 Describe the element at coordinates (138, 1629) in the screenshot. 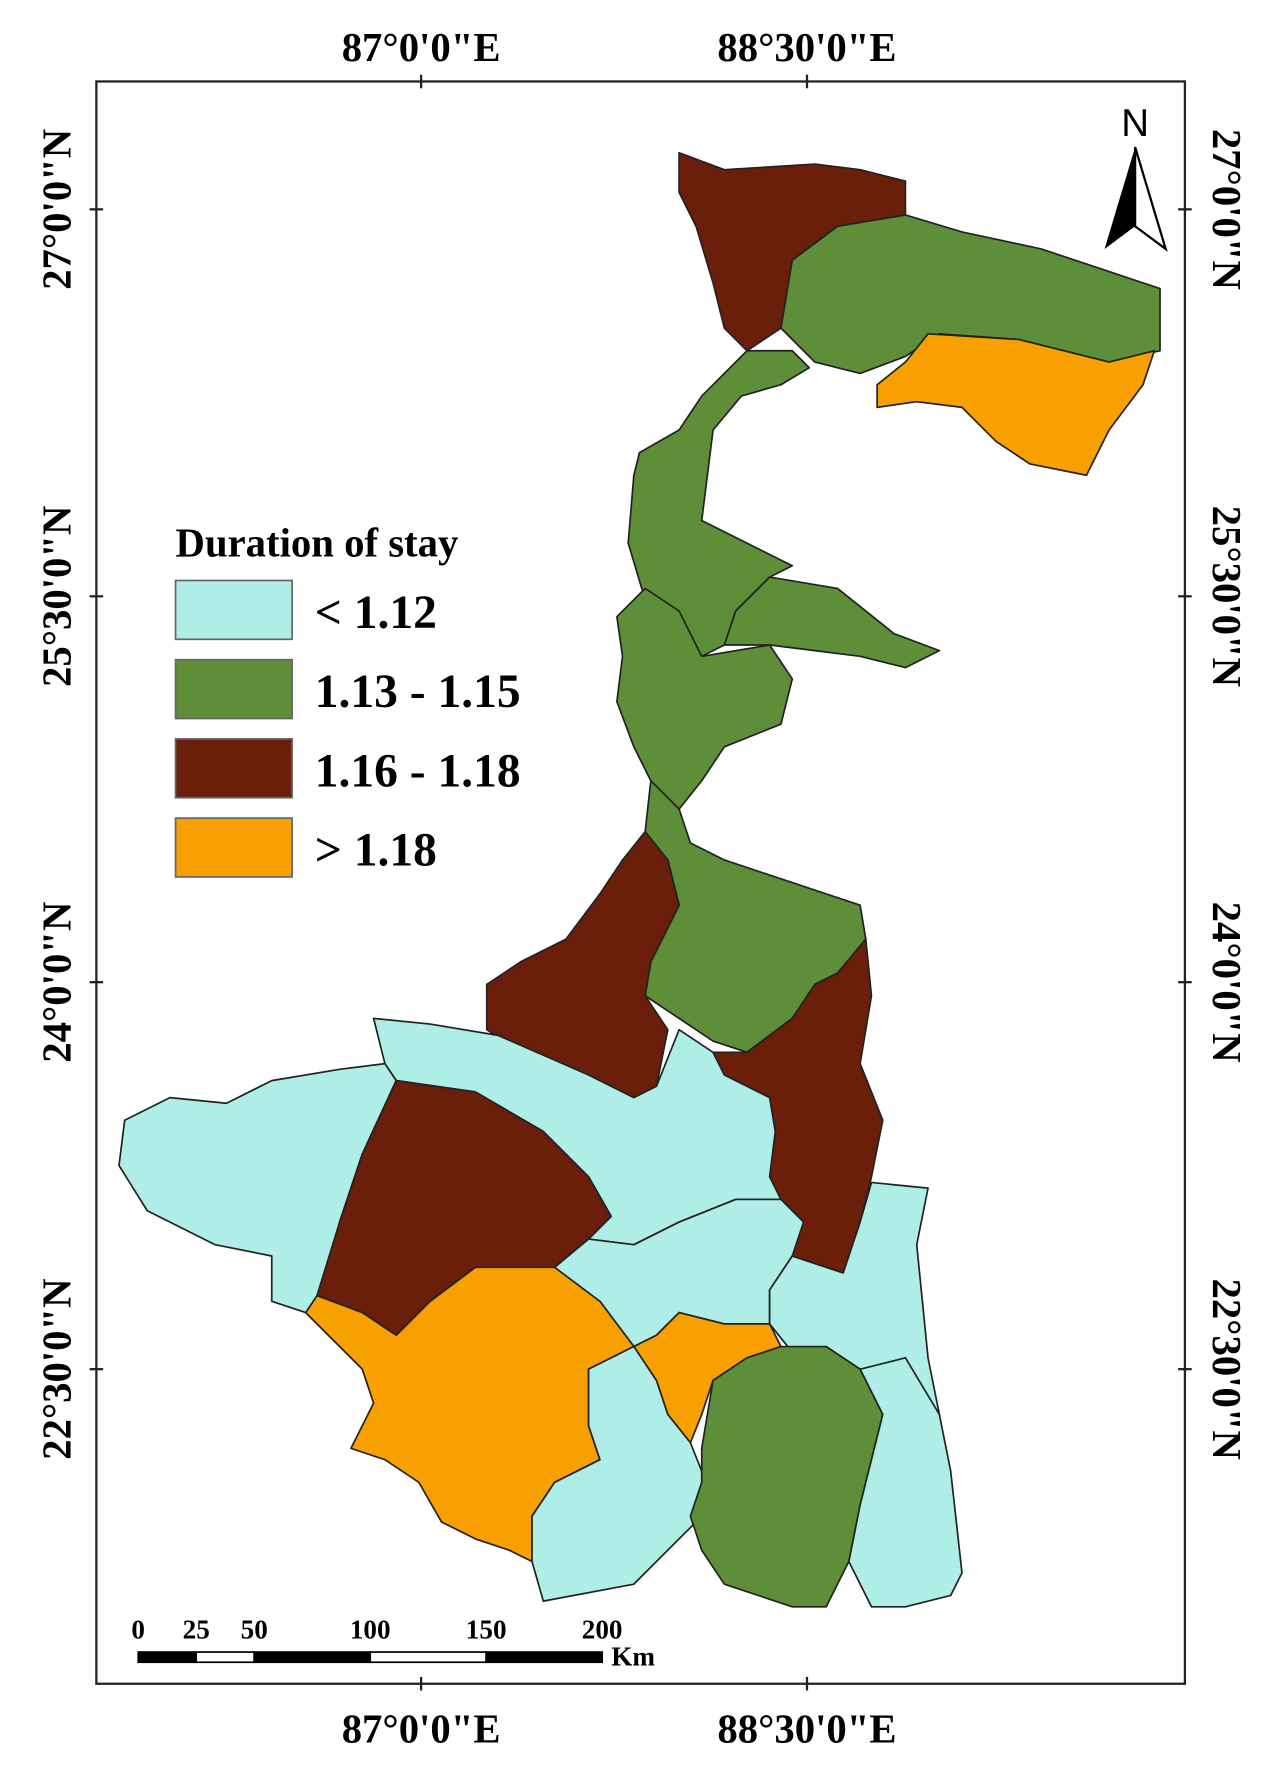

I see `scale-label: 0` at that location.